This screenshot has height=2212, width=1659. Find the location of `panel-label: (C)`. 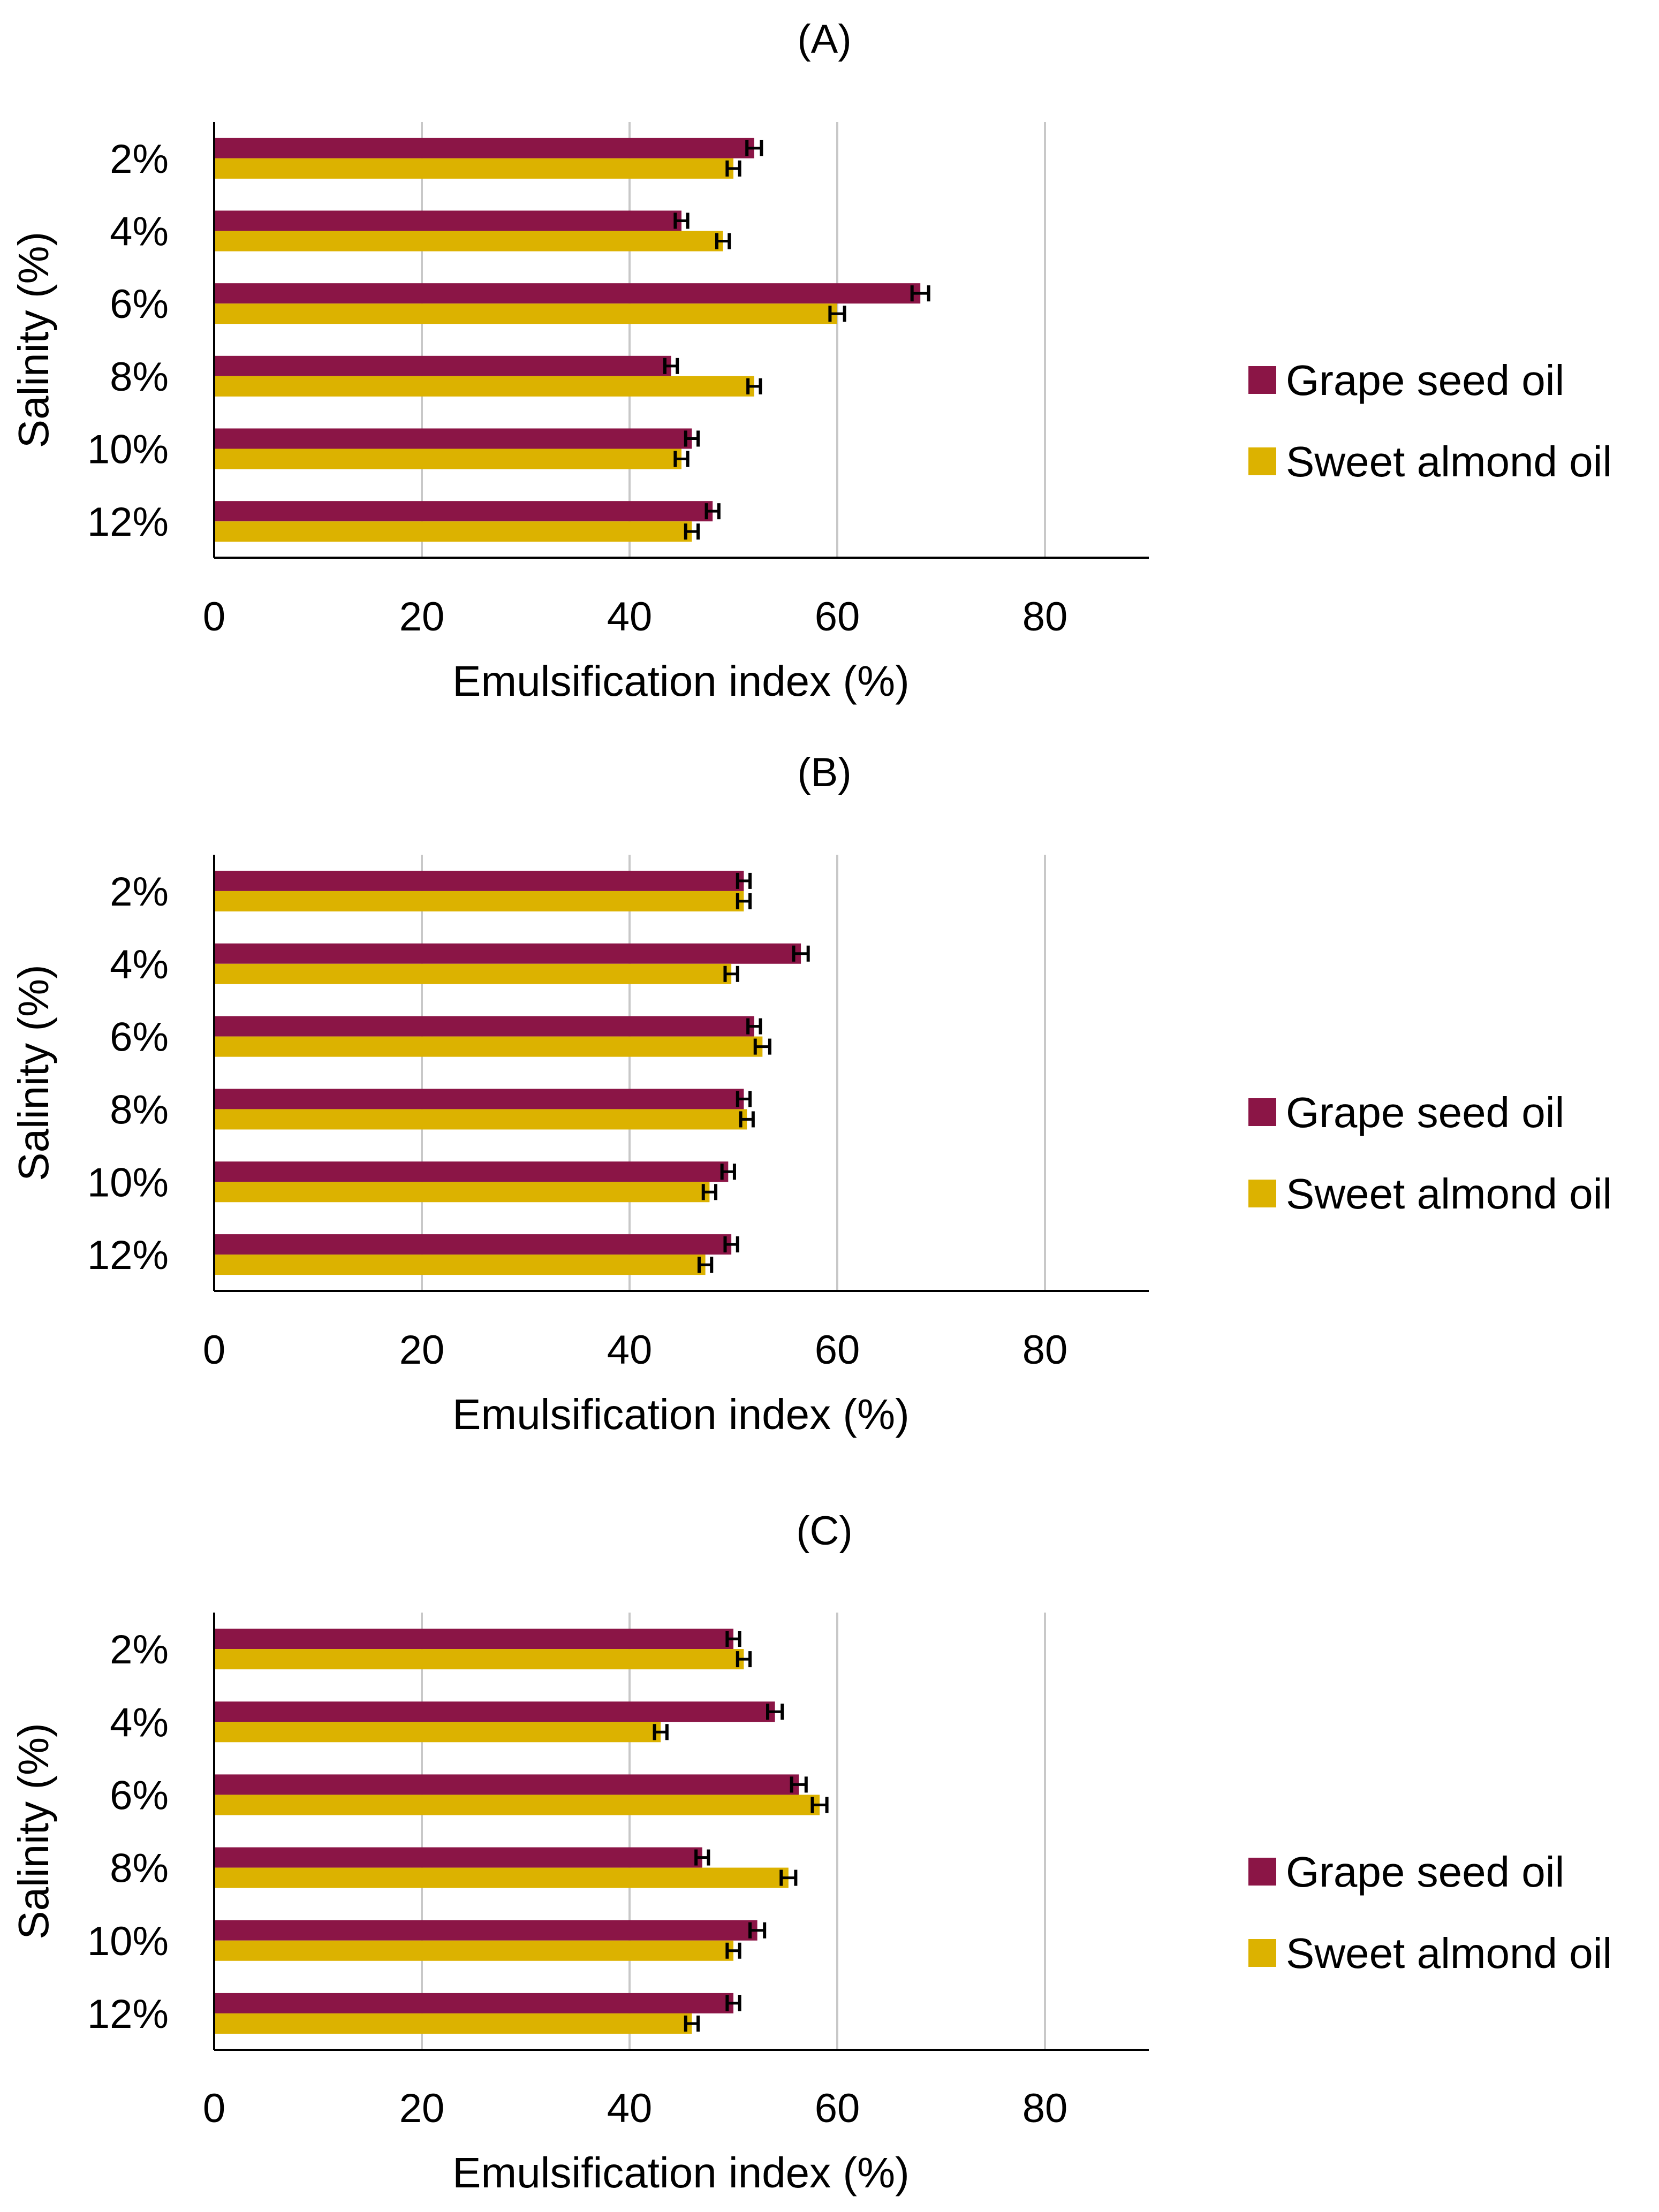

panel-label: (C) is located at coordinates (825, 1531).